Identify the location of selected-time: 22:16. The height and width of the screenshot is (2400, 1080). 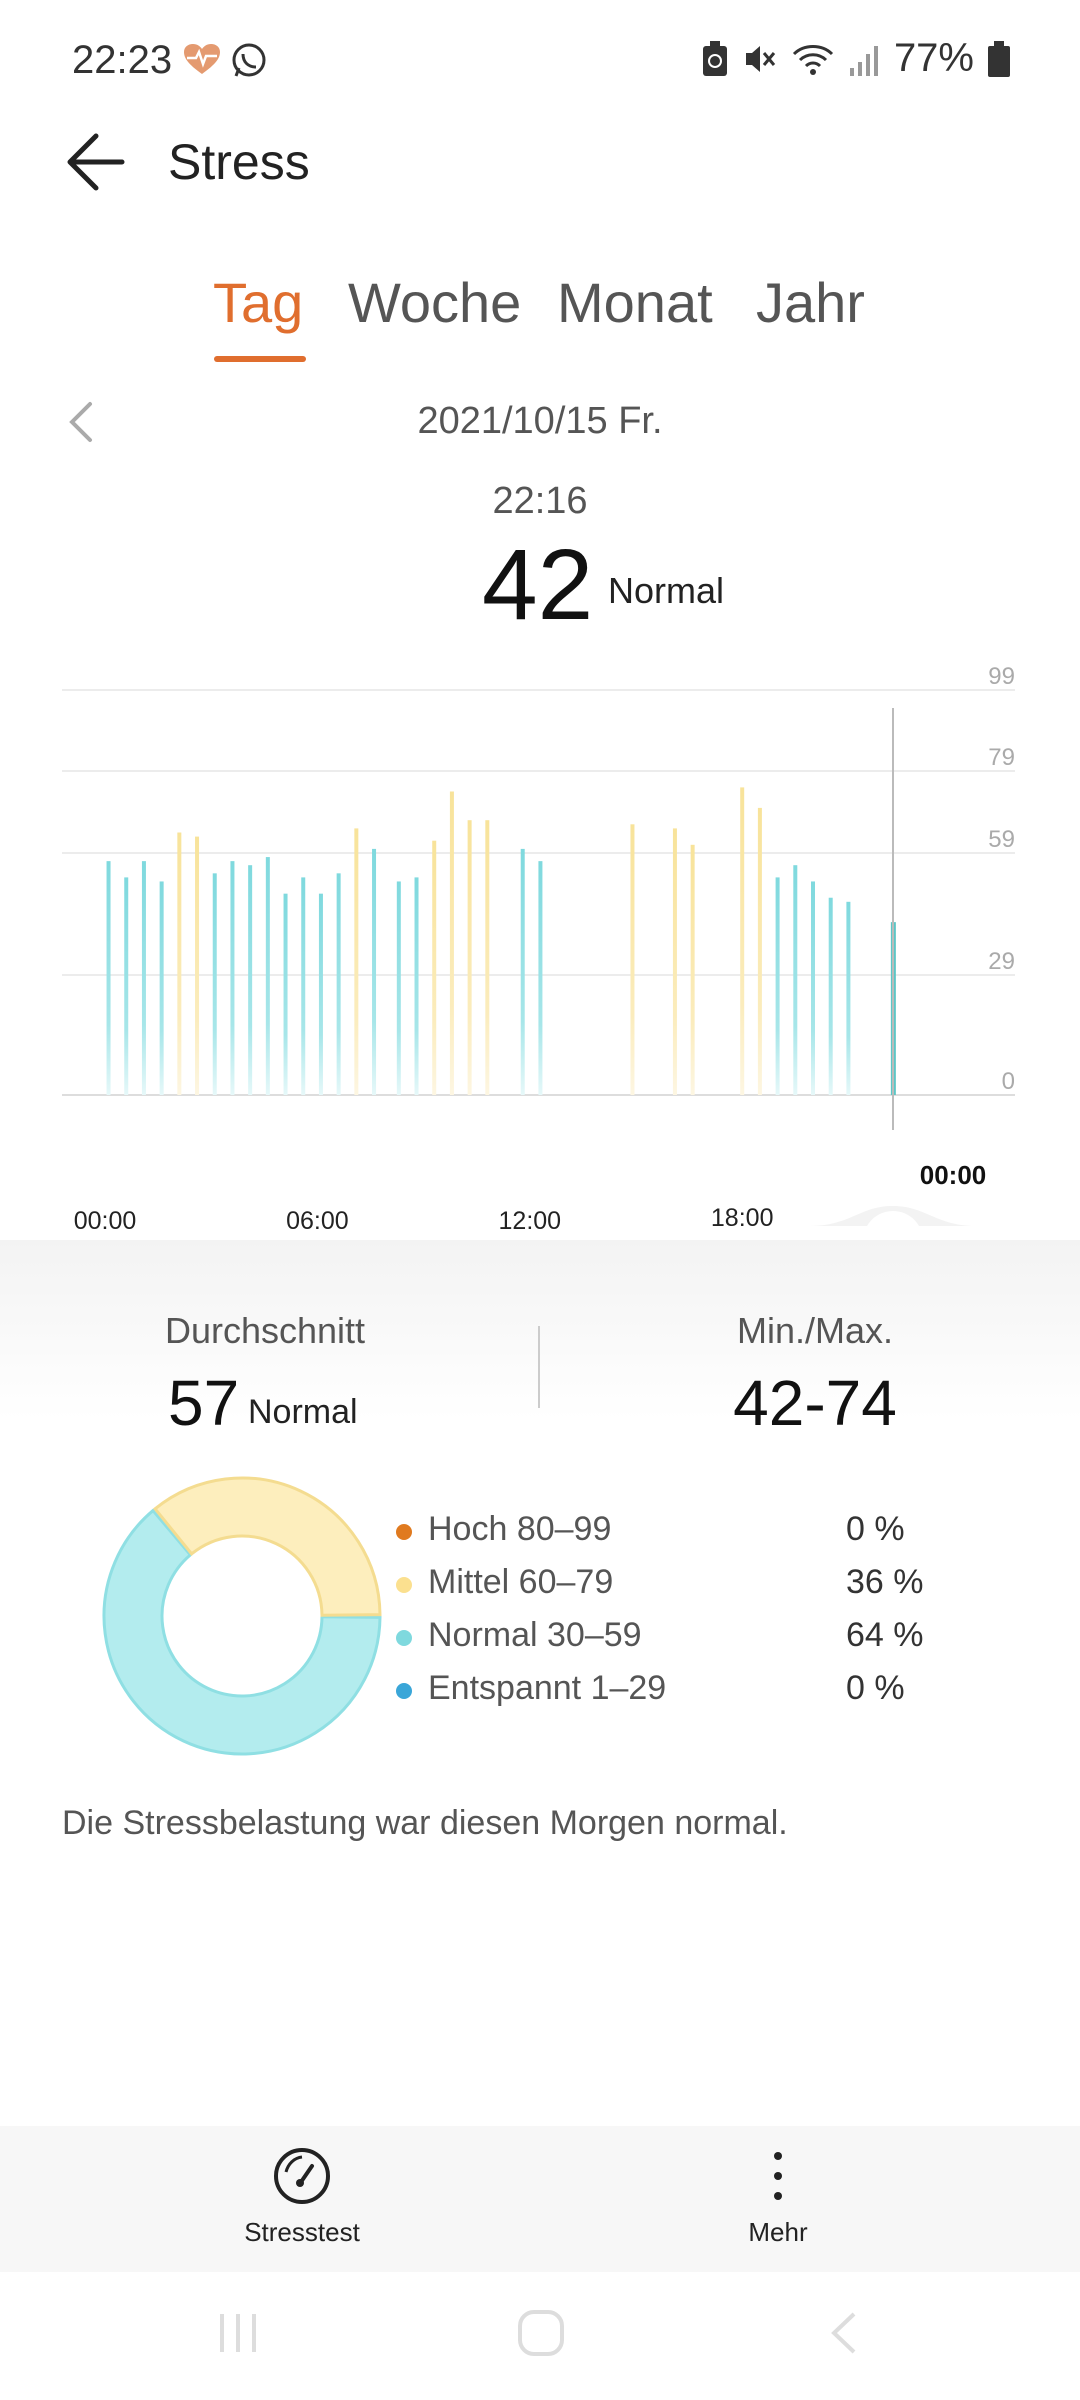
(540, 501).